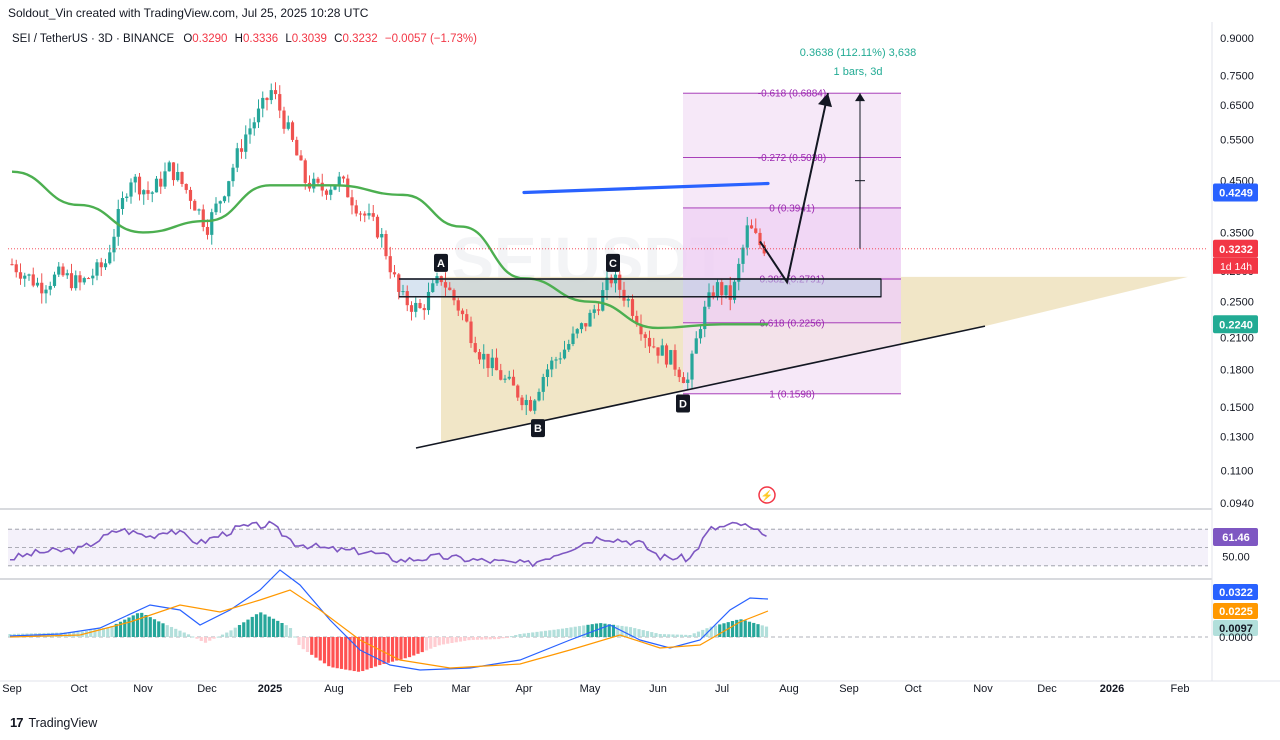  I want to click on pattern-point-a, so click(441, 262).